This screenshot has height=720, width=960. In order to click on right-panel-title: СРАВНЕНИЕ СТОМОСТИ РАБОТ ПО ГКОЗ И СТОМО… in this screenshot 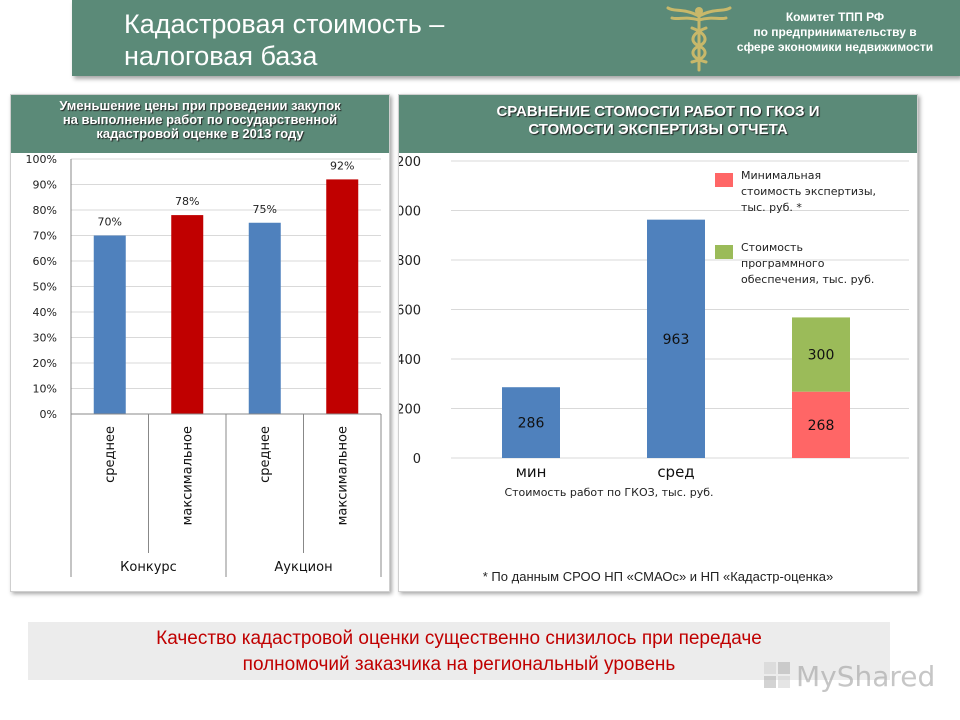, I will do `click(658, 121)`.